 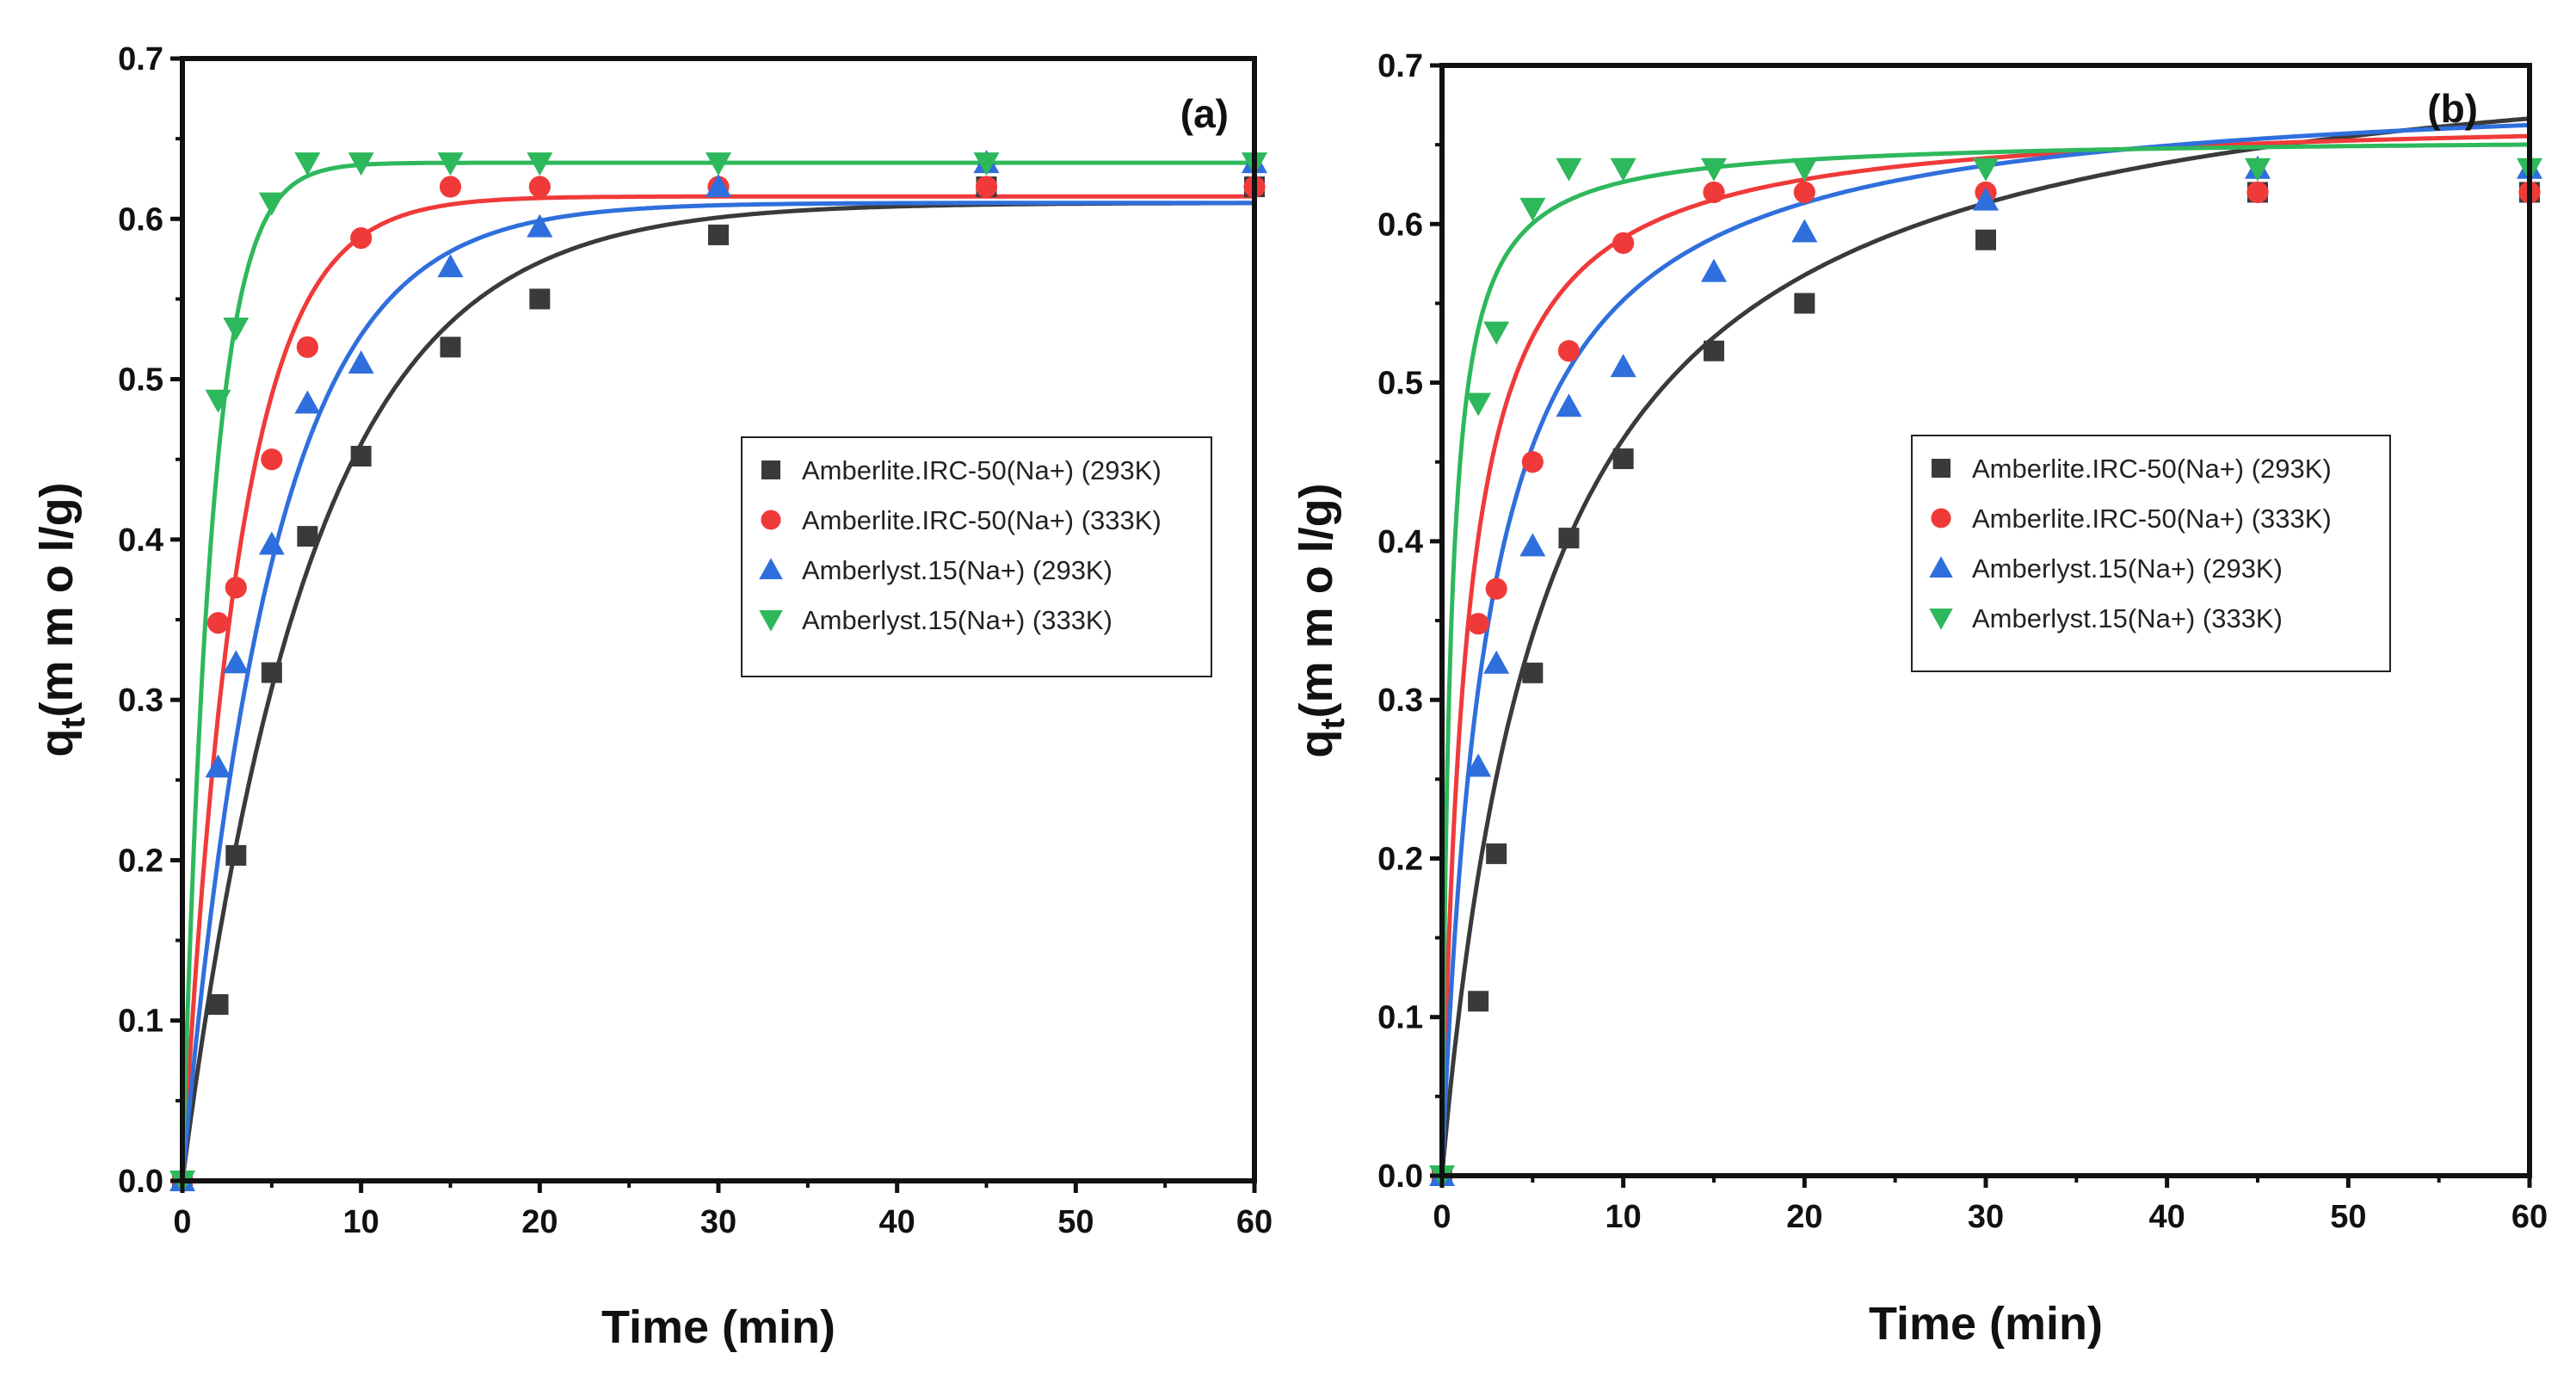 What do you see at coordinates (1400, 1176) in the screenshot?
I see `y-tick-label: 0.0` at bounding box center [1400, 1176].